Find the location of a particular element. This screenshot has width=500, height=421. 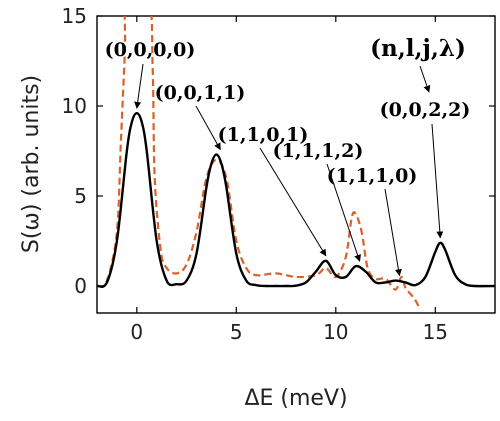

y-tick-label: 0 is located at coordinates (80, 286).